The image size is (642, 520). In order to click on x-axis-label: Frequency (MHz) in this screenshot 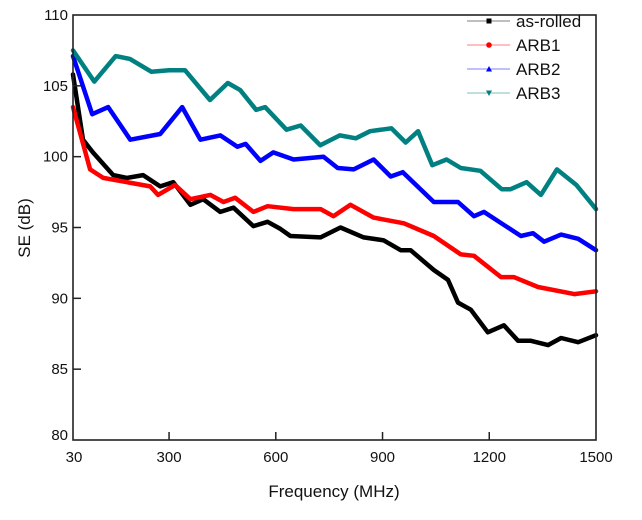, I will do `click(333, 491)`.